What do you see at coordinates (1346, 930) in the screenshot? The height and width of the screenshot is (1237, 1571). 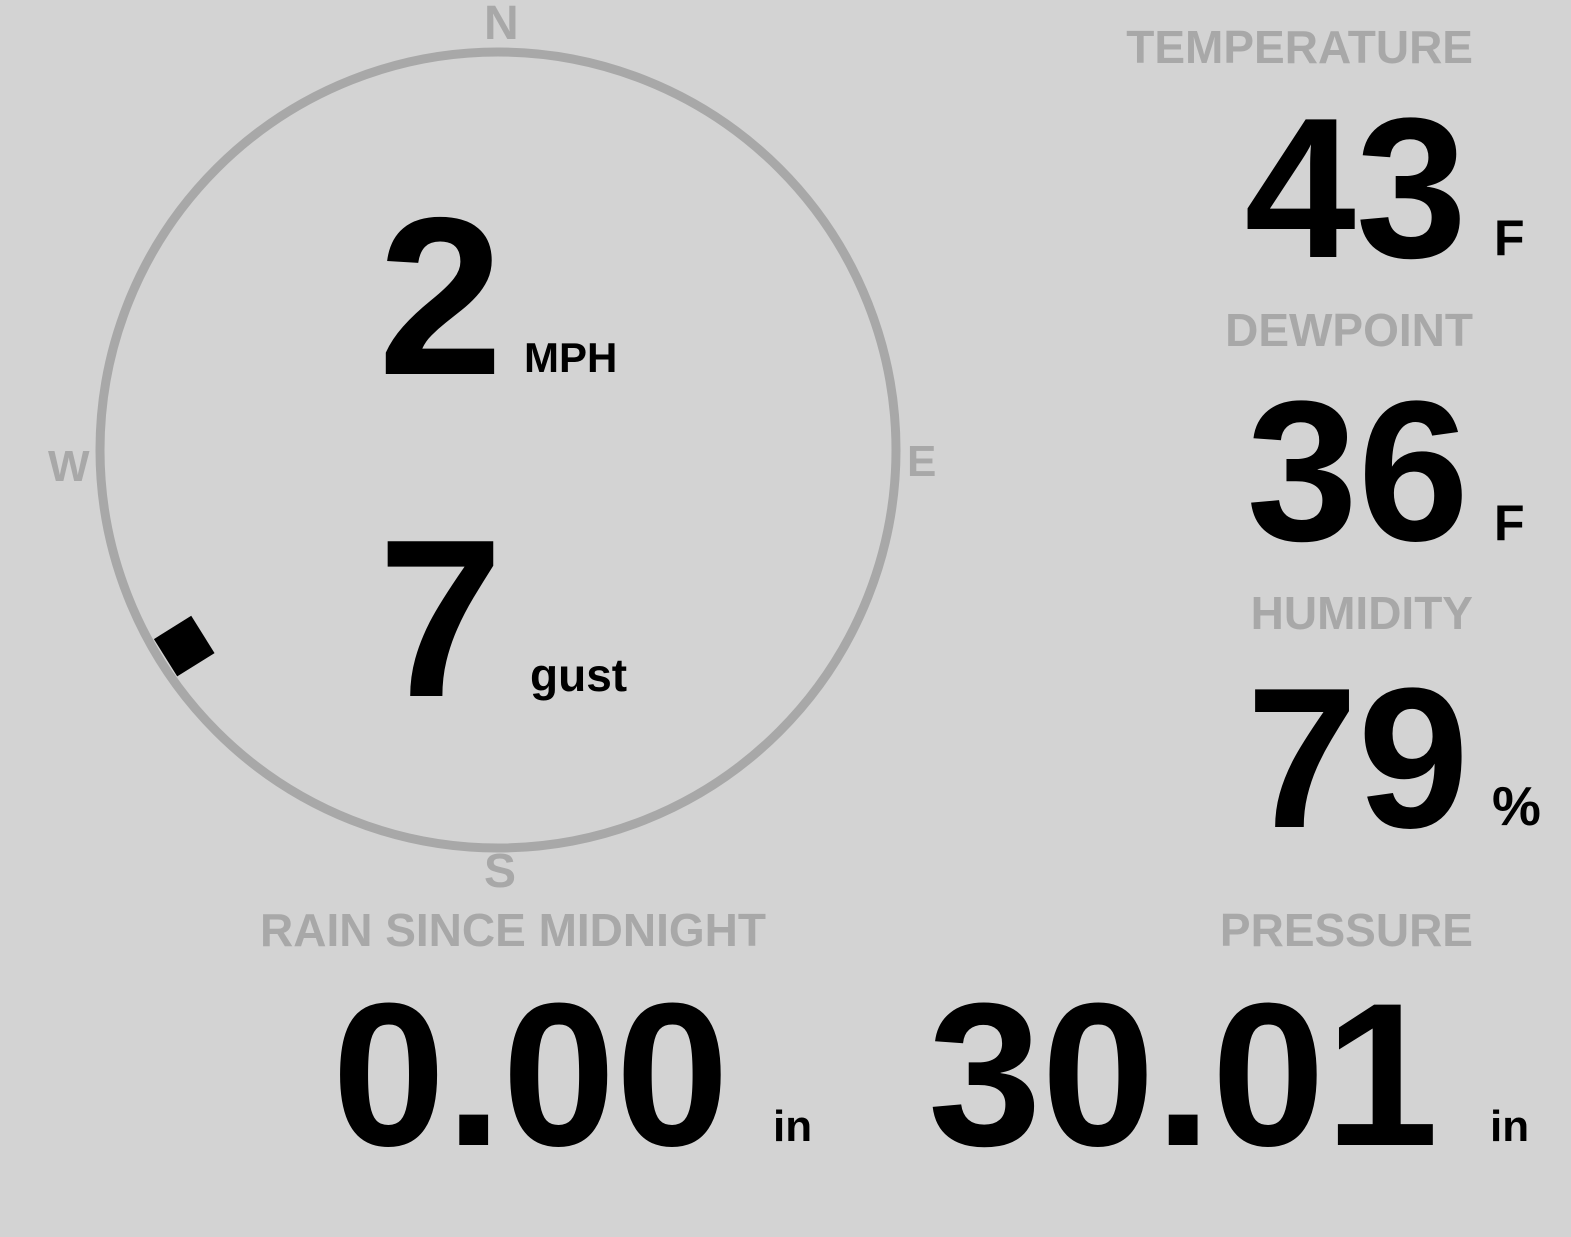 I see `pressure-label: PRESSURE` at bounding box center [1346, 930].